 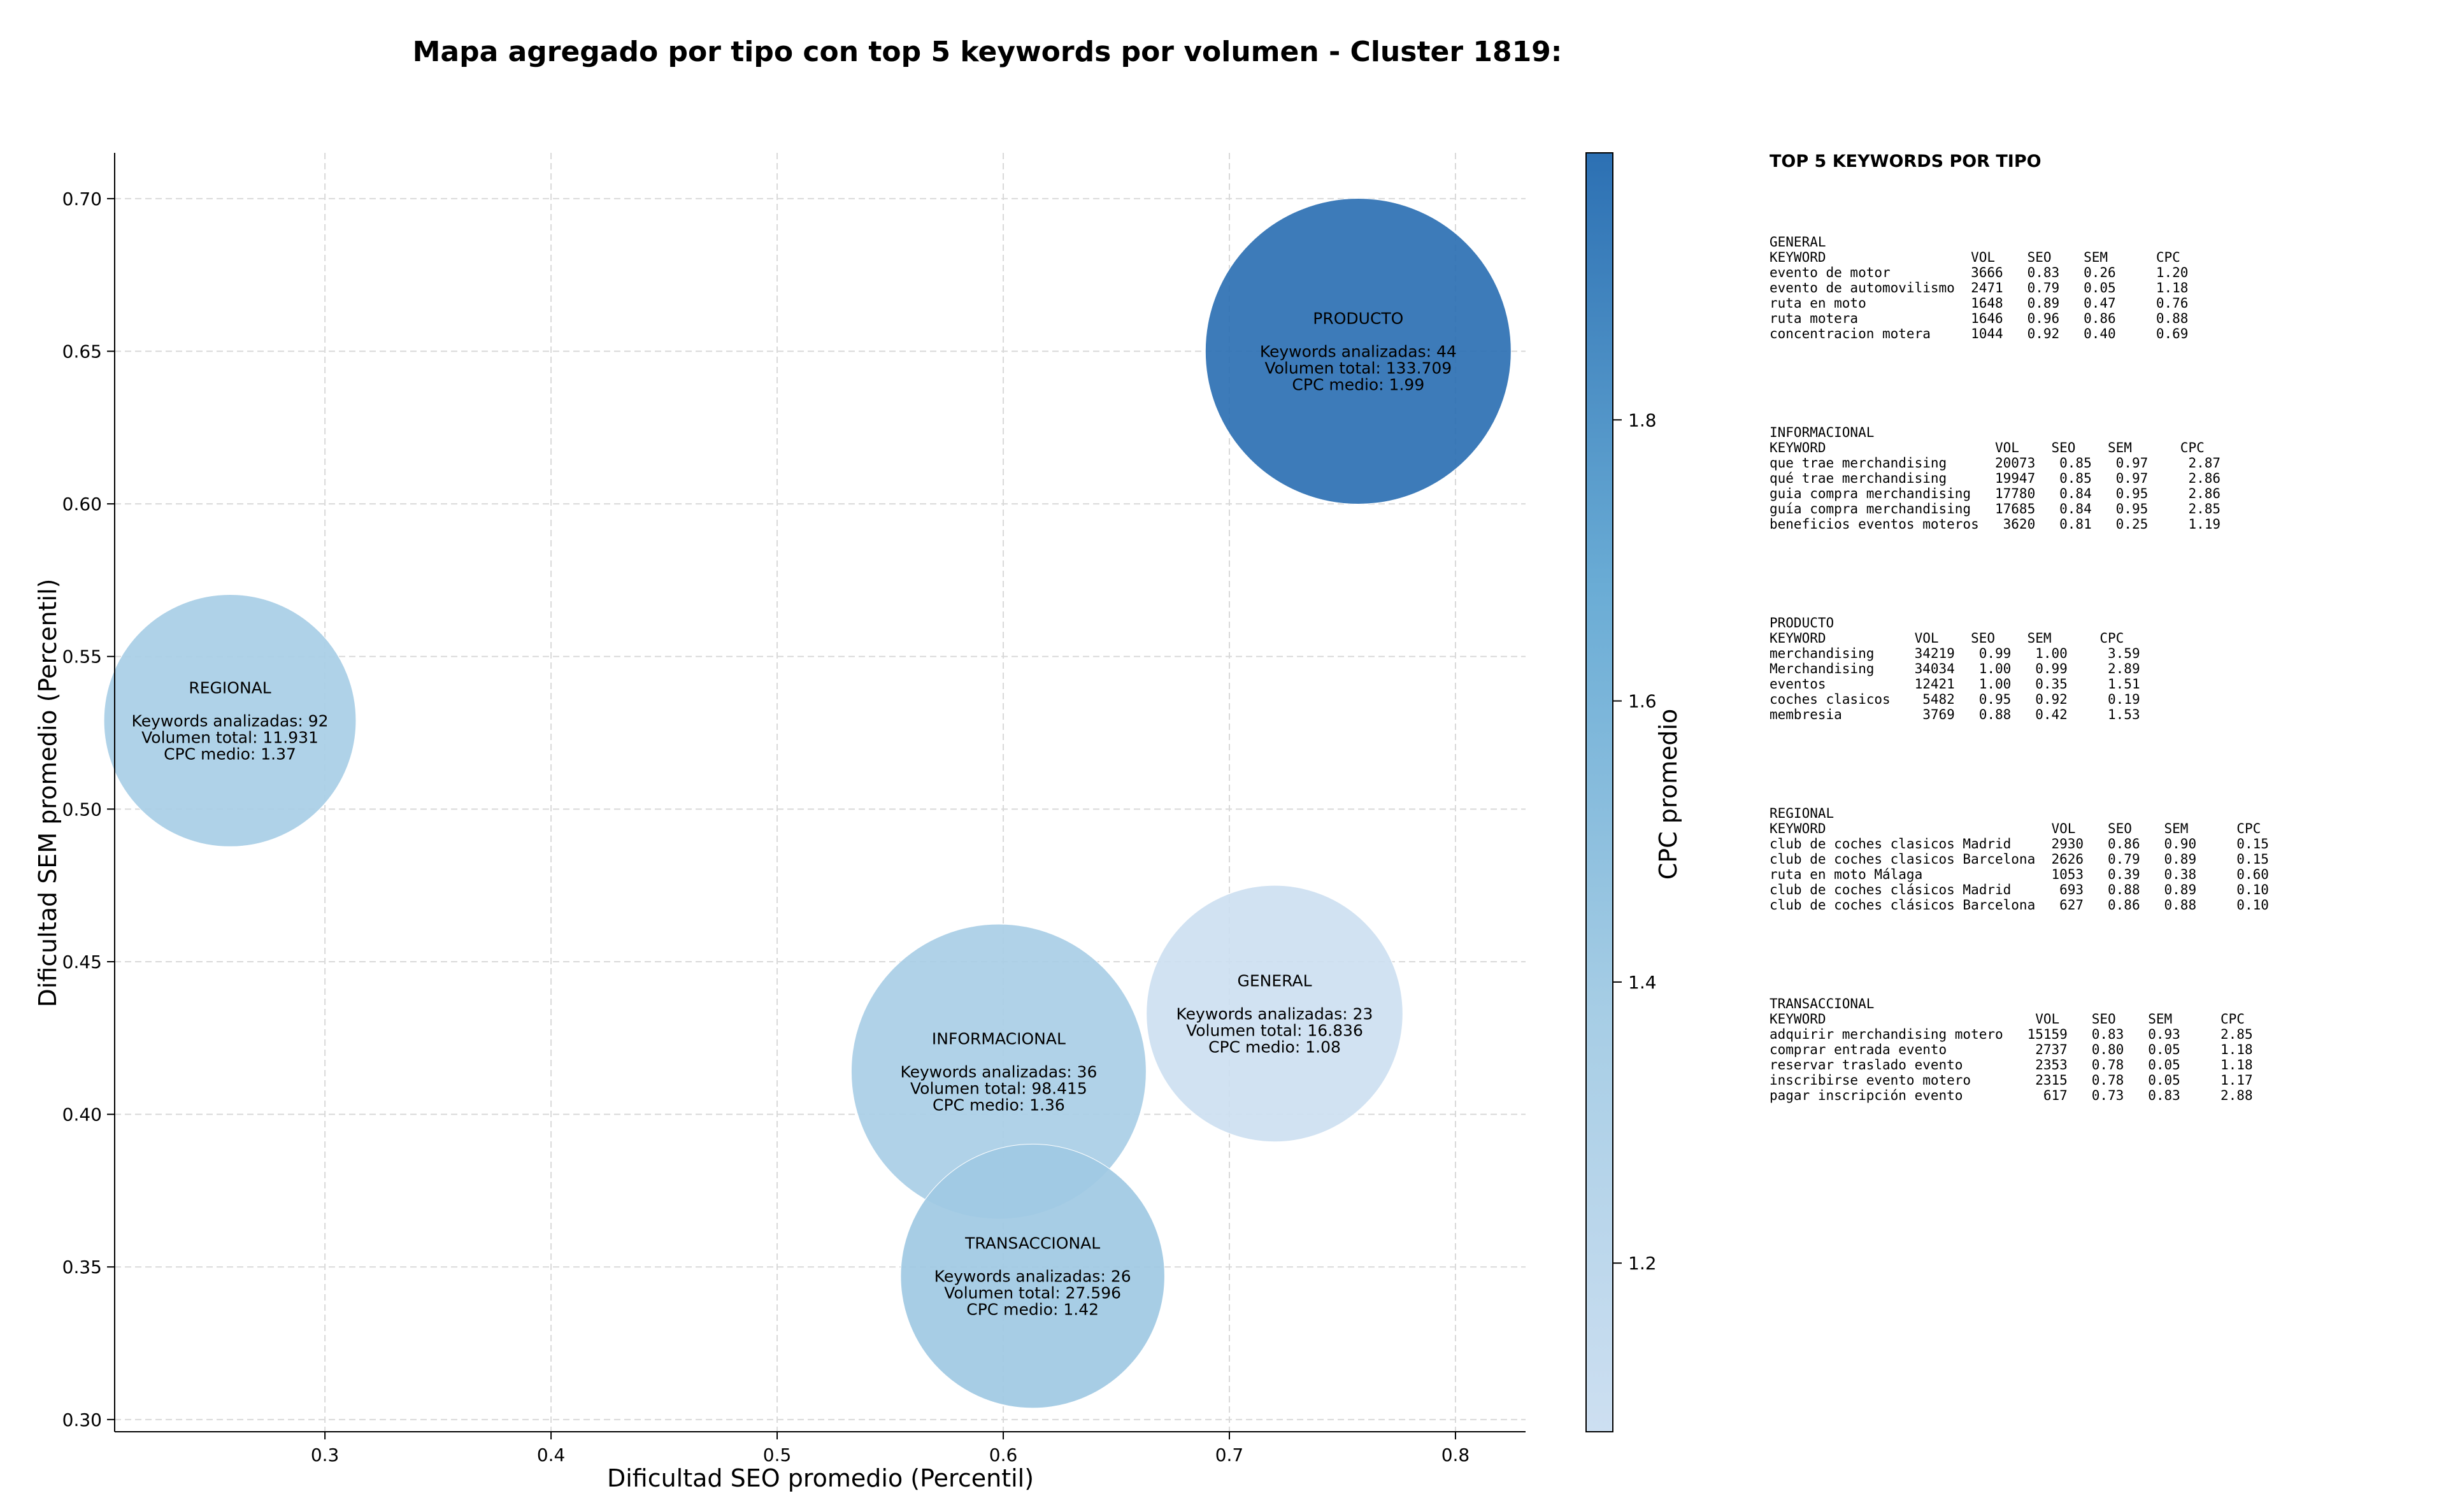 I want to click on bubble-general, so click(x=1274, y=1014).